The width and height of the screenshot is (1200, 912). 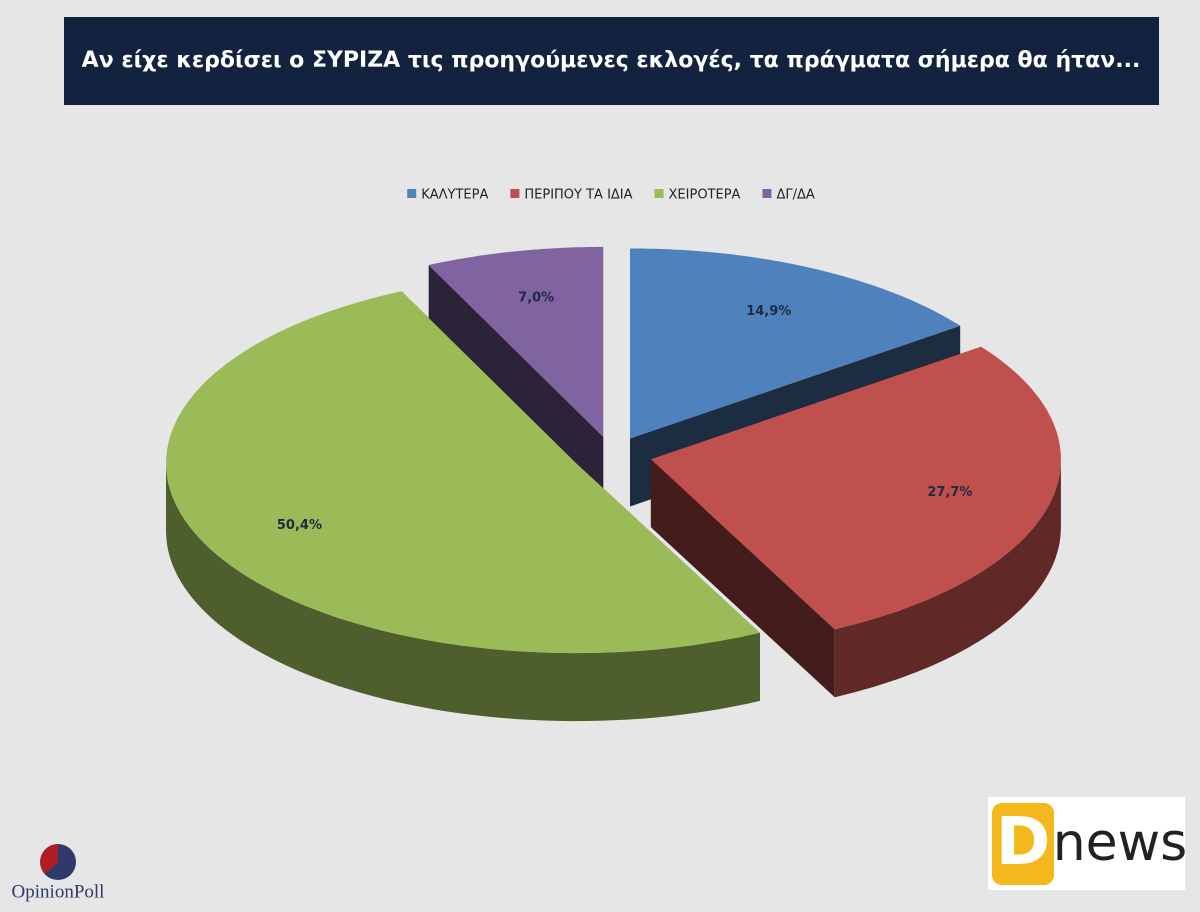 I want to click on logo-circle-part, so click(x=49, y=859).